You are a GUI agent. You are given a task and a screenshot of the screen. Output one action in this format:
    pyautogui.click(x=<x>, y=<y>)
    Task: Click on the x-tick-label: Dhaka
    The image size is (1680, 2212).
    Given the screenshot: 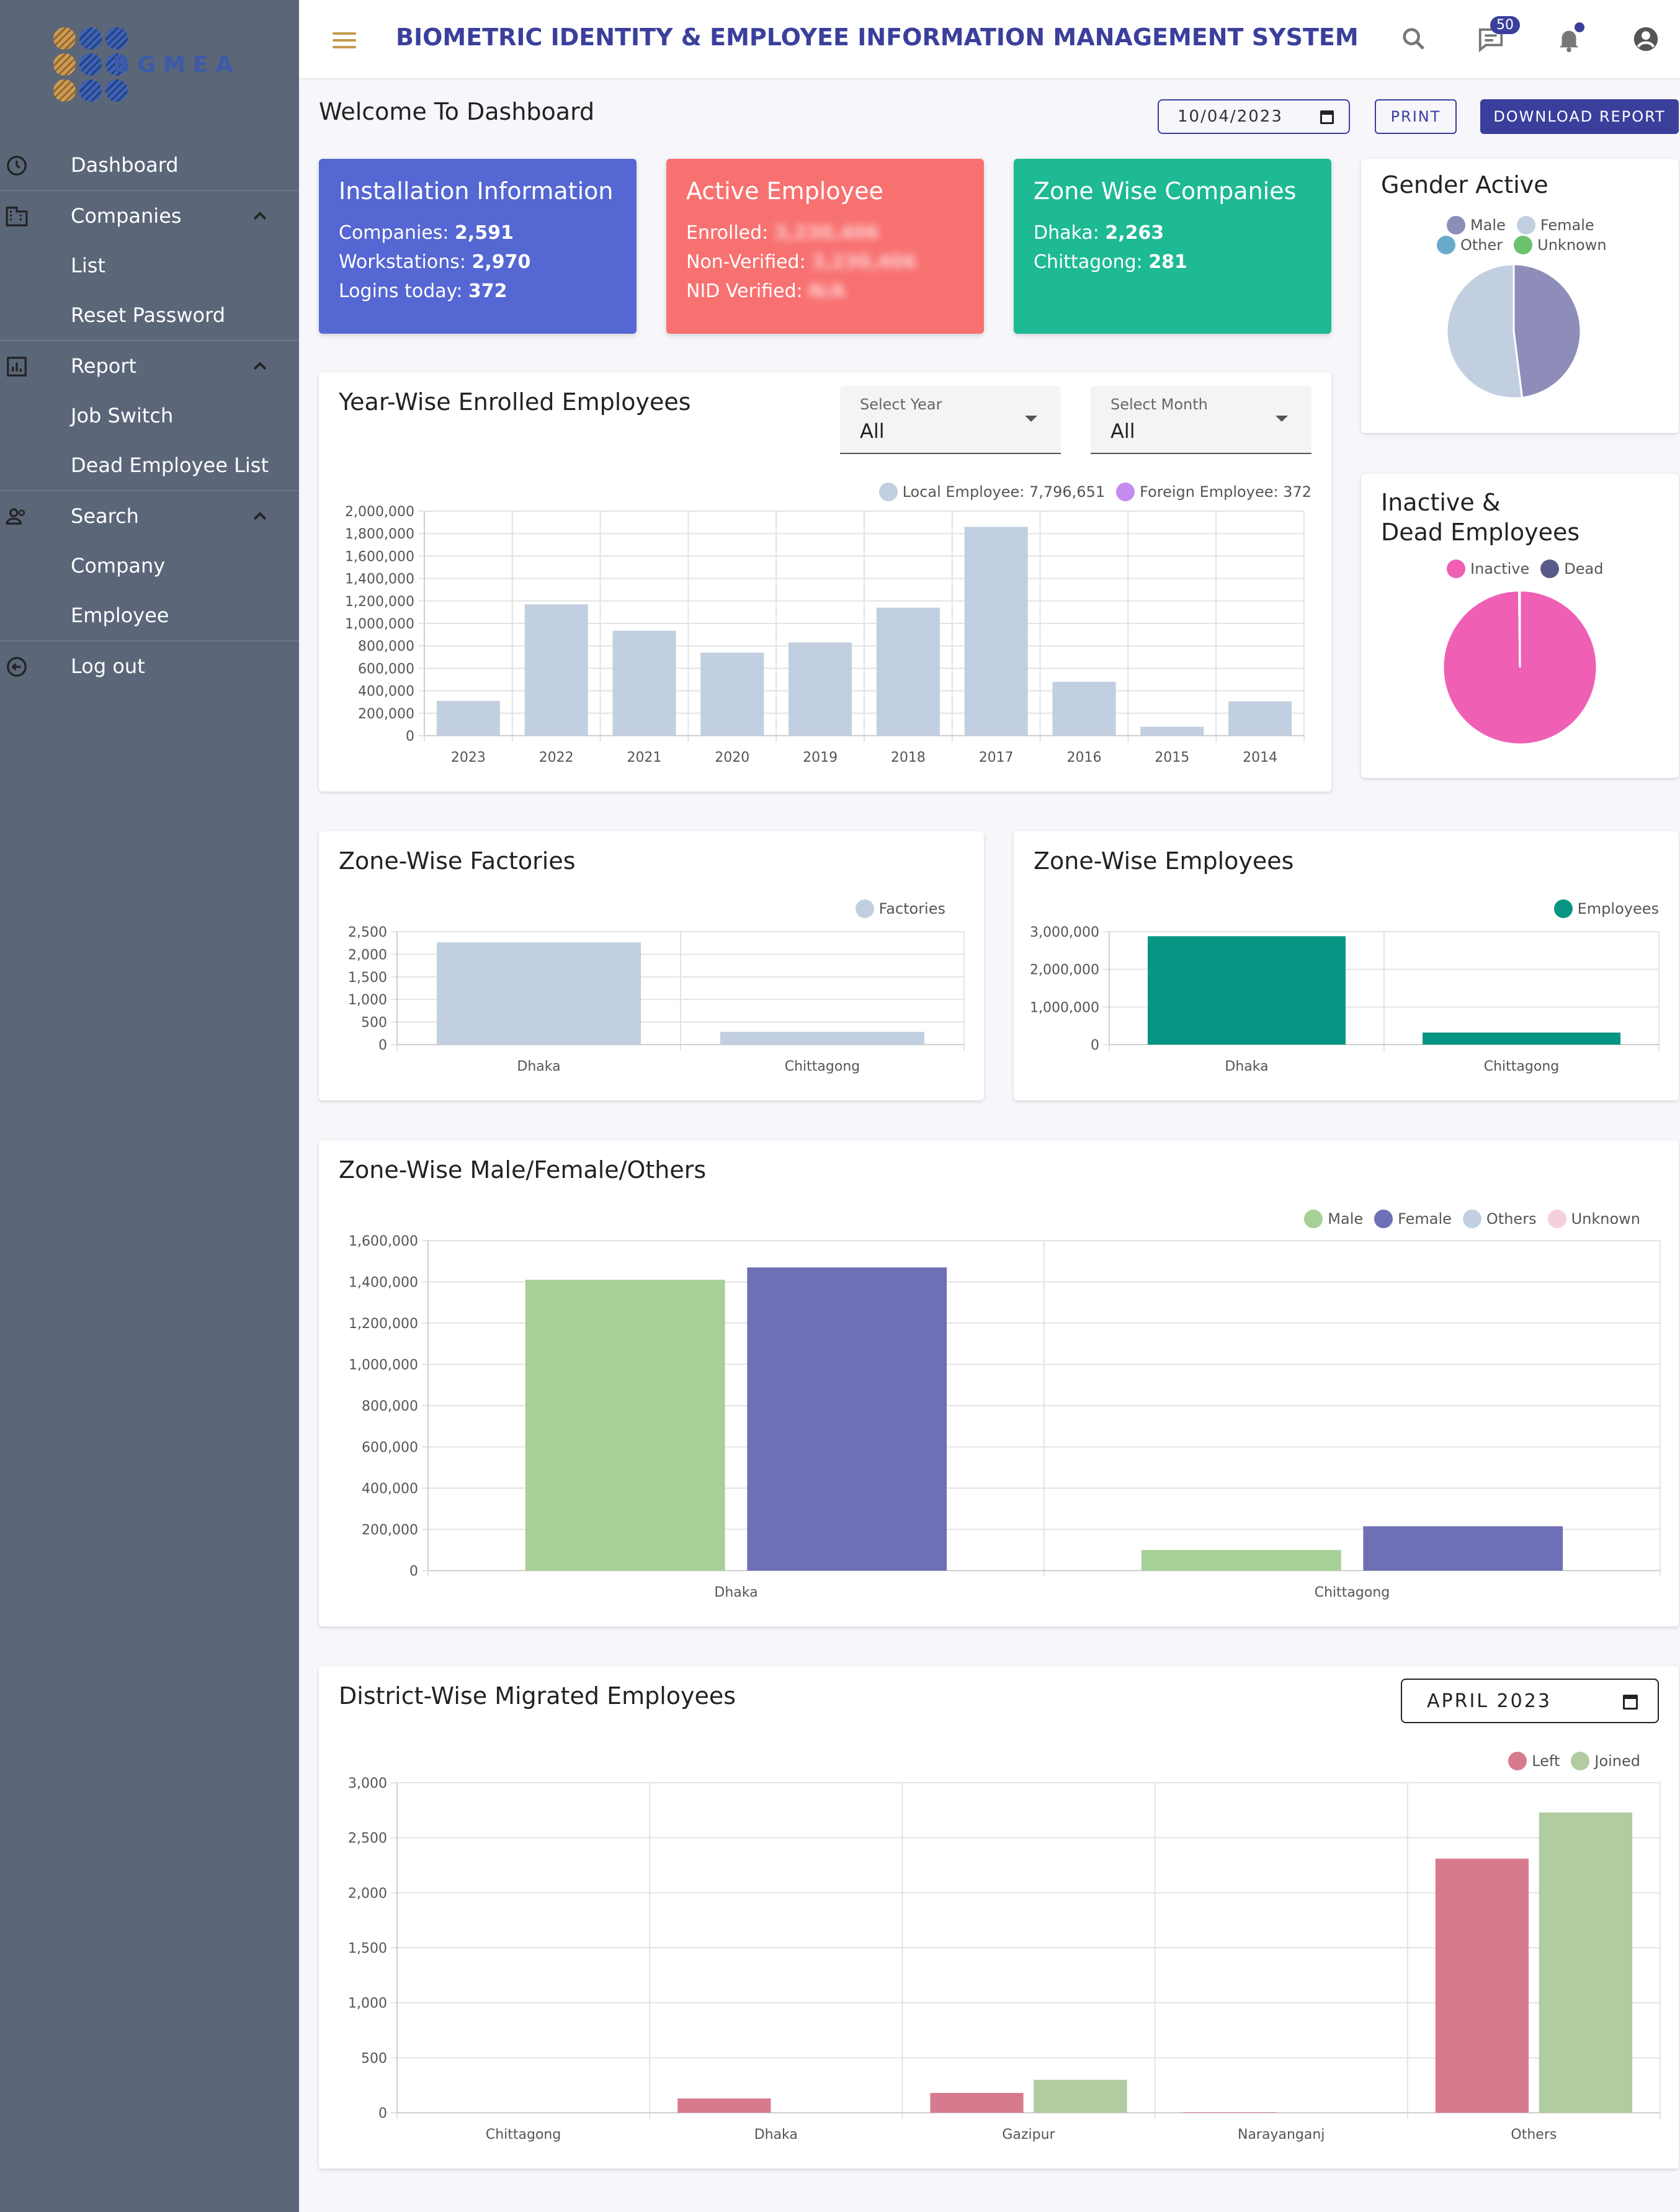 What is the action you would take?
    pyautogui.click(x=735, y=1592)
    